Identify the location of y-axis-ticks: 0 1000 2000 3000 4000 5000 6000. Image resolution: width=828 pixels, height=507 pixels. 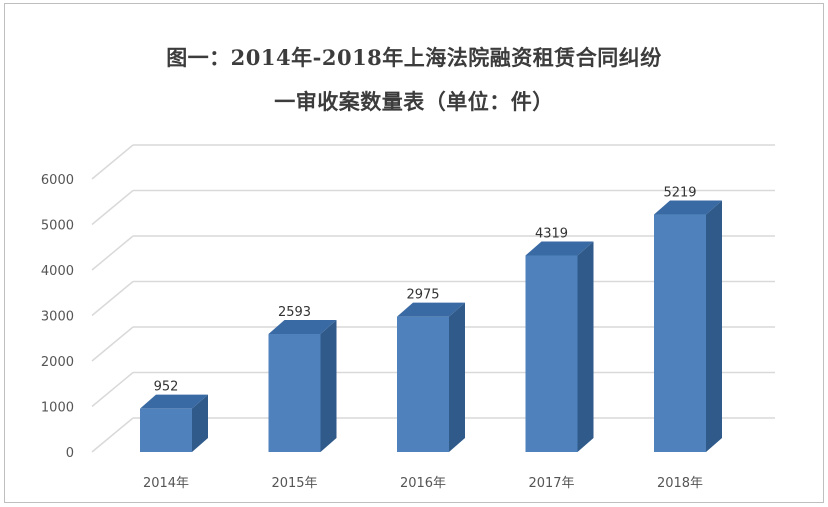
(57, 317).